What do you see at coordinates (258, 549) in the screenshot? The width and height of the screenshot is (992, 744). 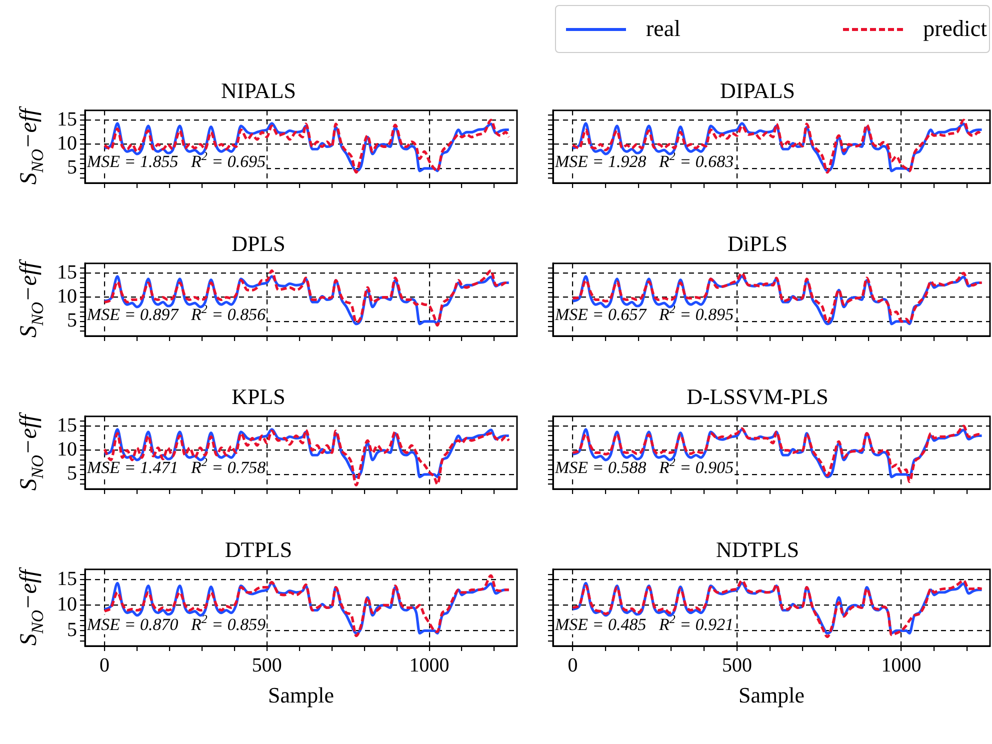 I see `chart-title: DTPLS` at bounding box center [258, 549].